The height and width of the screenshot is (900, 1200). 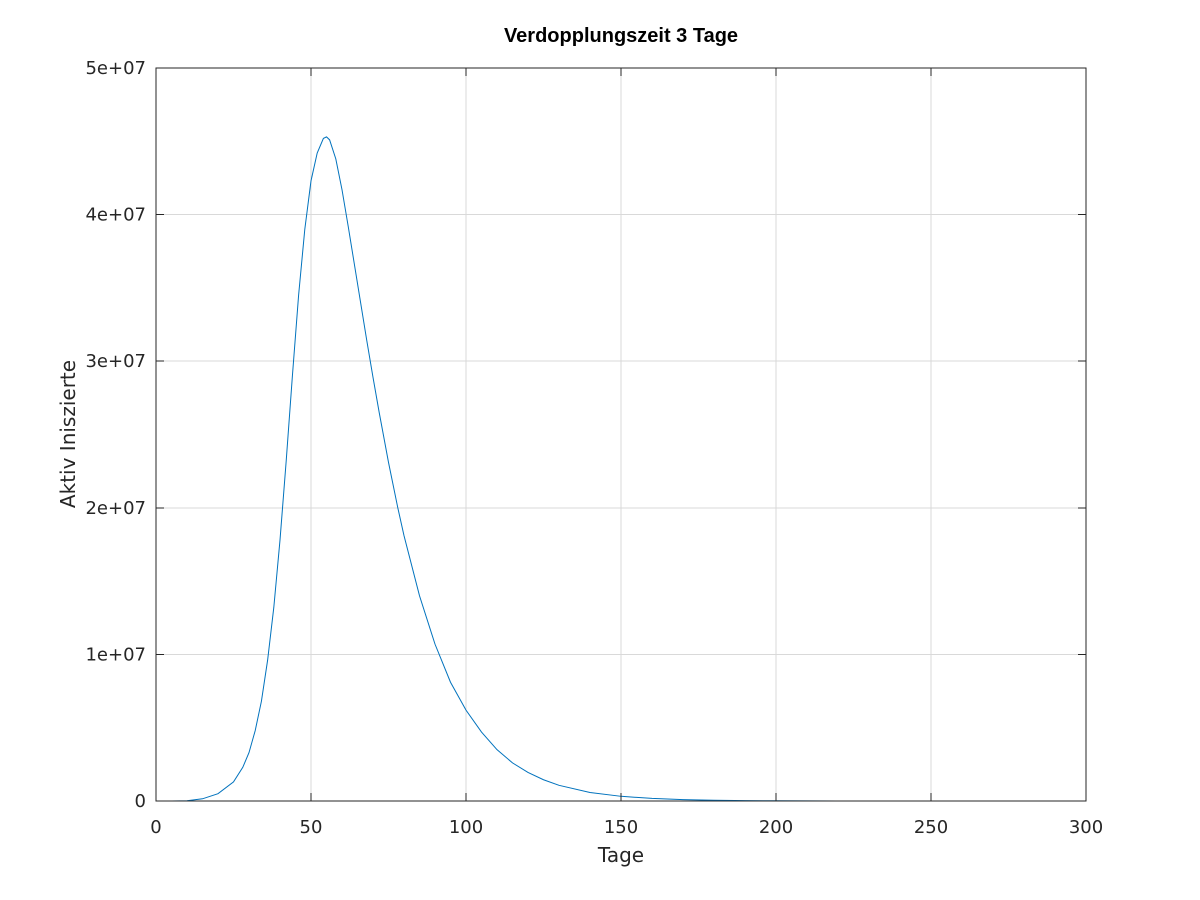 What do you see at coordinates (115, 215) in the screenshot?
I see `y-tick-label: 4e+07` at bounding box center [115, 215].